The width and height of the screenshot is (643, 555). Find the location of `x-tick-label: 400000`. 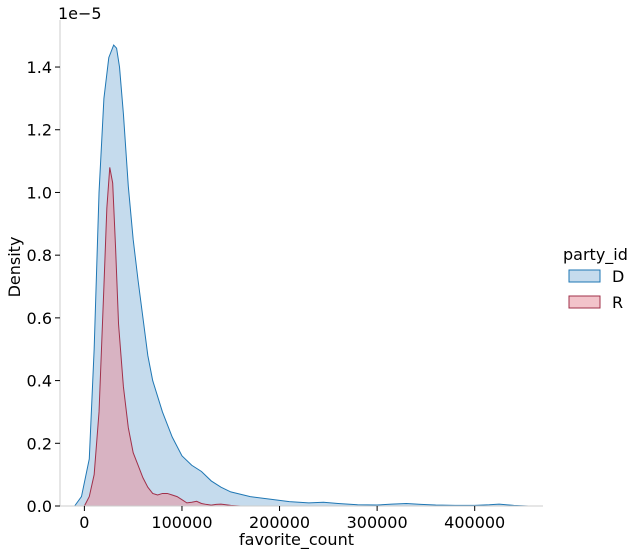

x-tick-label: 400000 is located at coordinates (474, 522).